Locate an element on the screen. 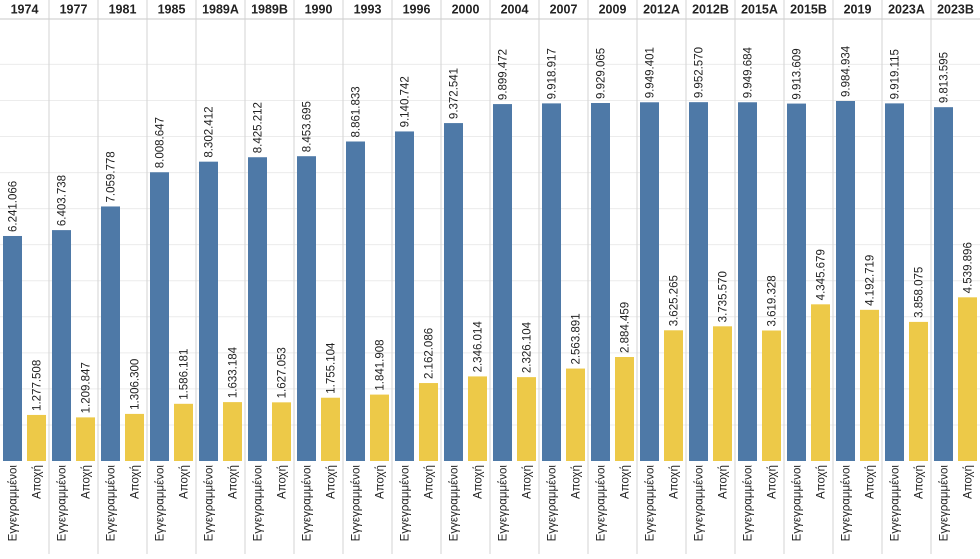  category-label: 2015Β is located at coordinates (808, 10).